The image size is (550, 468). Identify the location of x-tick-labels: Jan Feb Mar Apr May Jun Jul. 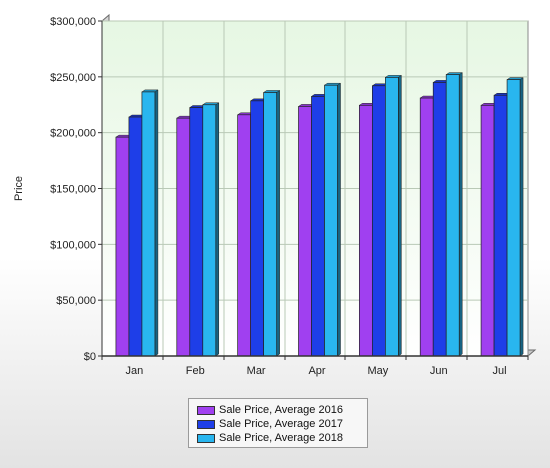
(316, 371).